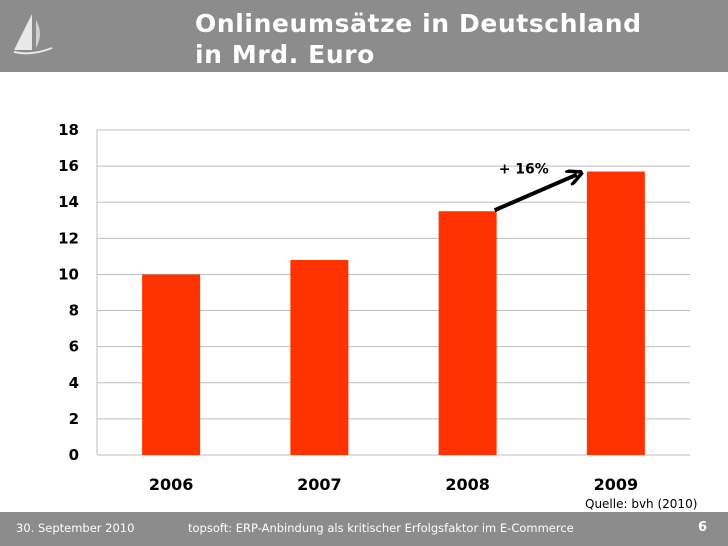  What do you see at coordinates (703, 527) in the screenshot?
I see `page-number: 6` at bounding box center [703, 527].